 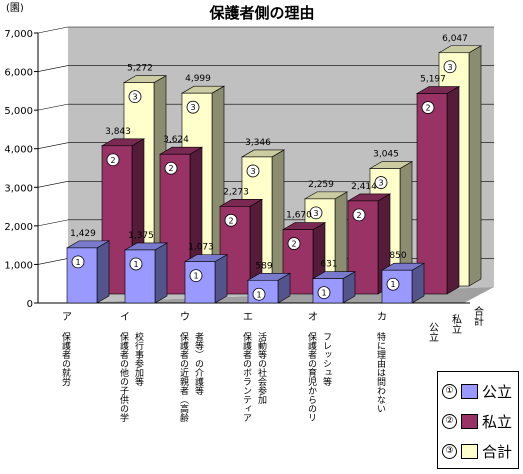 What do you see at coordinates (455, 39) in the screenshot?
I see `value-label: 6,047` at bounding box center [455, 39].